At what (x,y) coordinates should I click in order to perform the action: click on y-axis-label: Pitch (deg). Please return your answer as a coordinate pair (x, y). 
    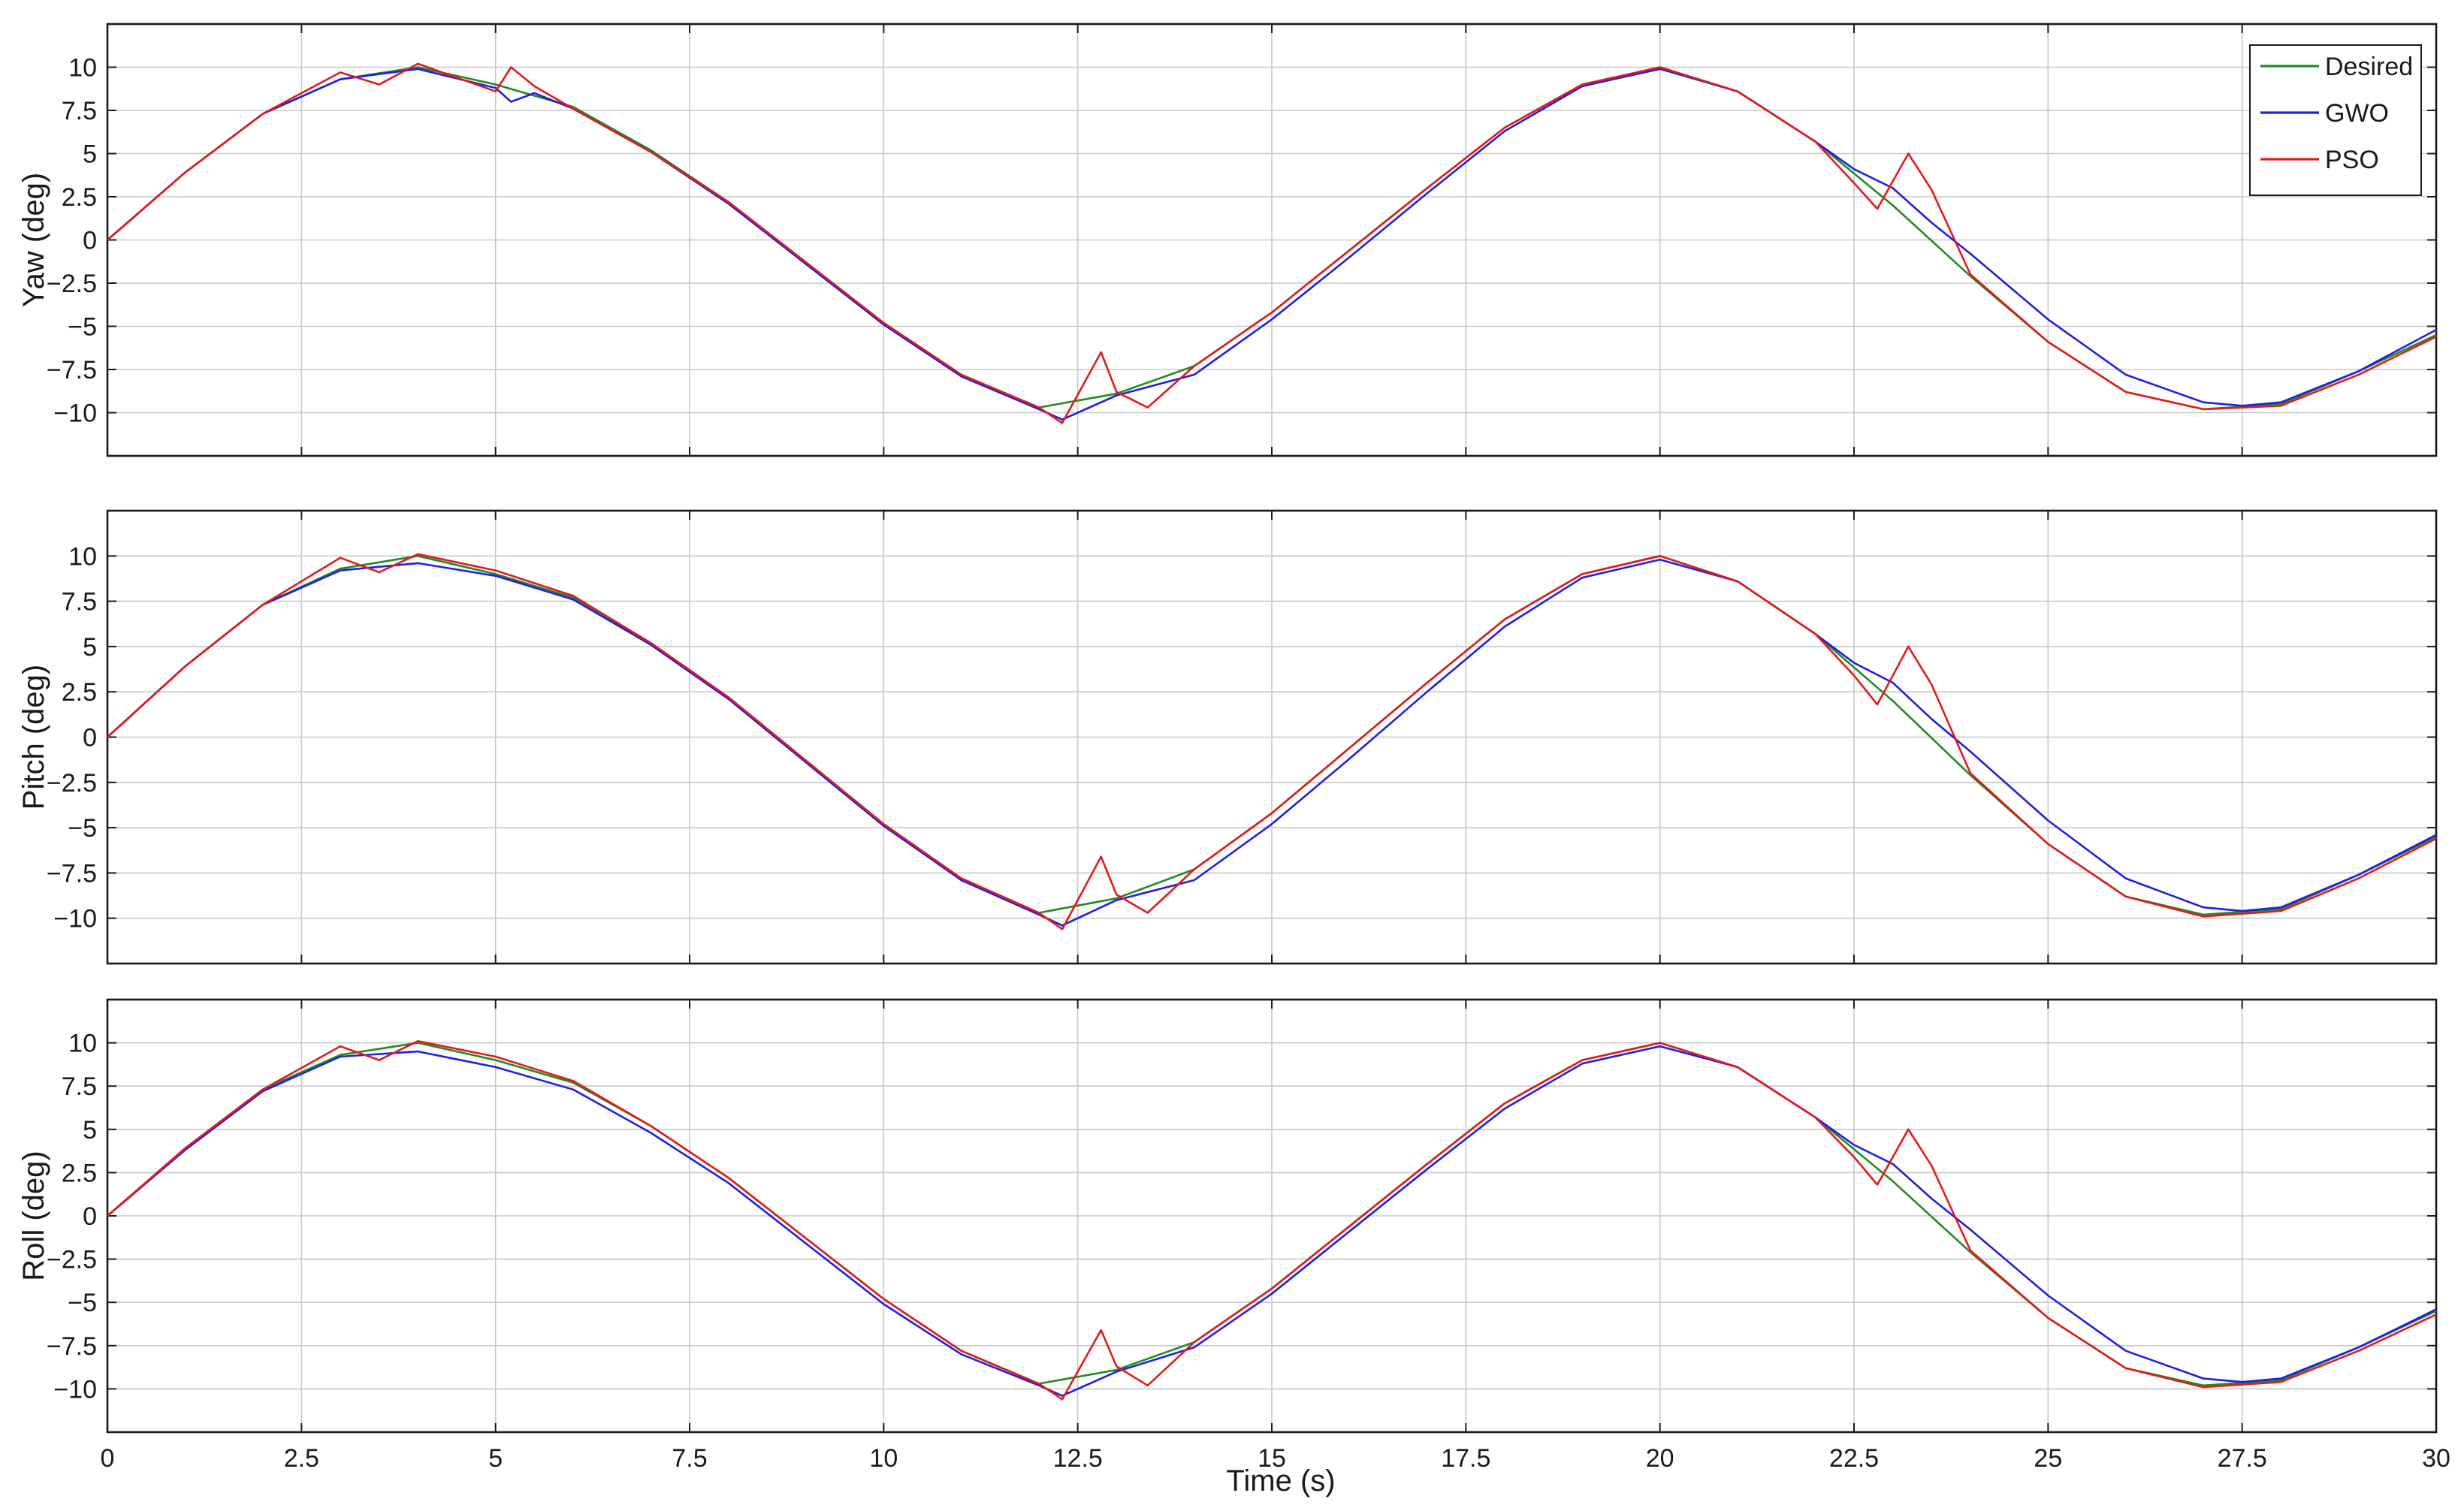
    Looking at the image, I should click on (33, 737).